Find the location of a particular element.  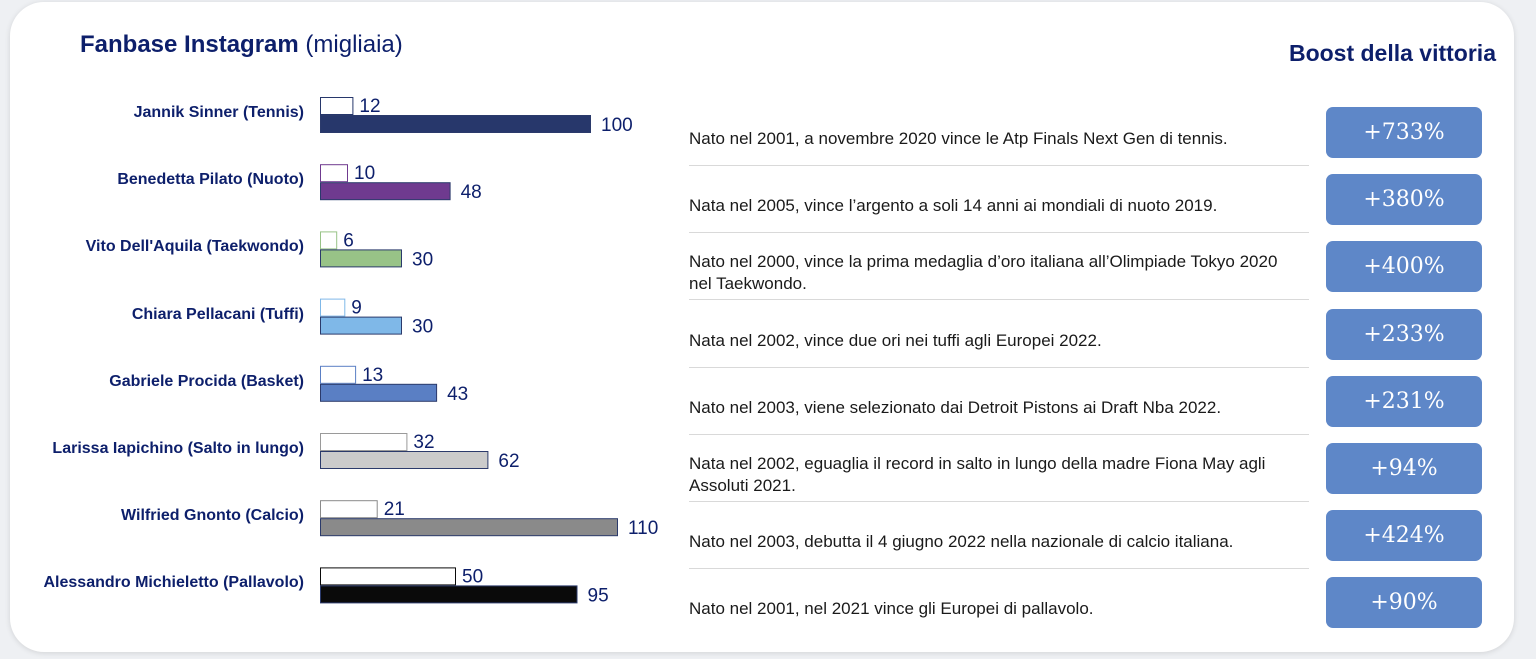

chart-title-bold: Fanbase Instagram is located at coordinates (189, 44).